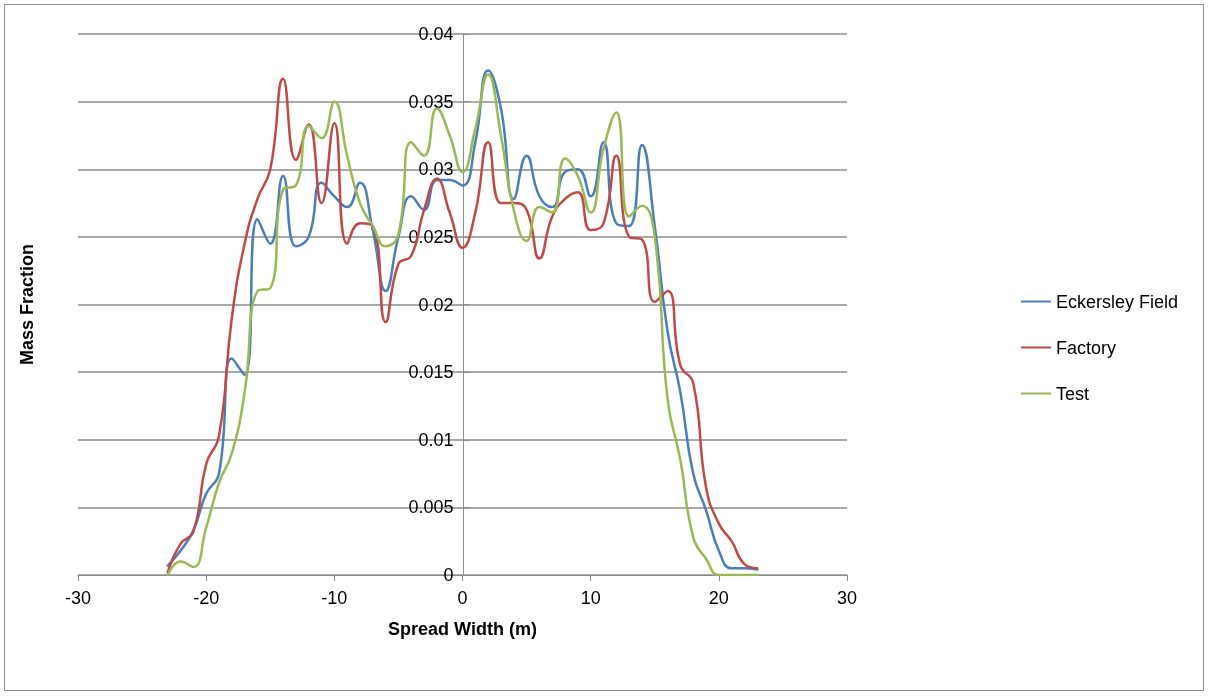 The width and height of the screenshot is (1210, 697). I want to click on y-tick-label: 0.02, so click(436, 304).